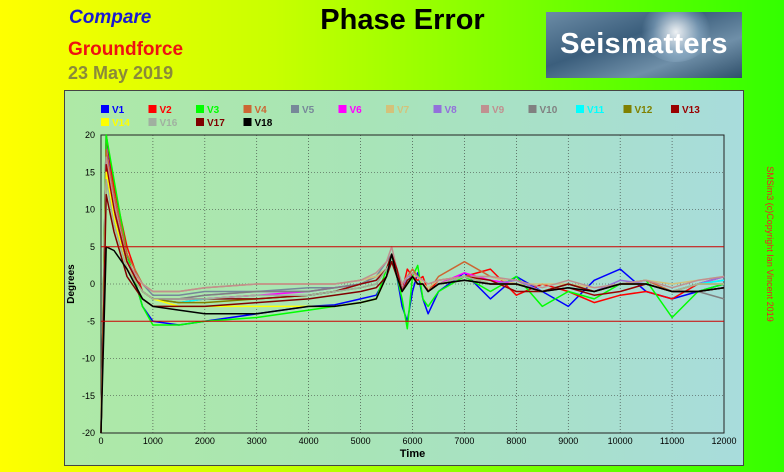 The height and width of the screenshot is (472, 784). What do you see at coordinates (213, 110) in the screenshot?
I see `legend-label-v3: V3` at bounding box center [213, 110].